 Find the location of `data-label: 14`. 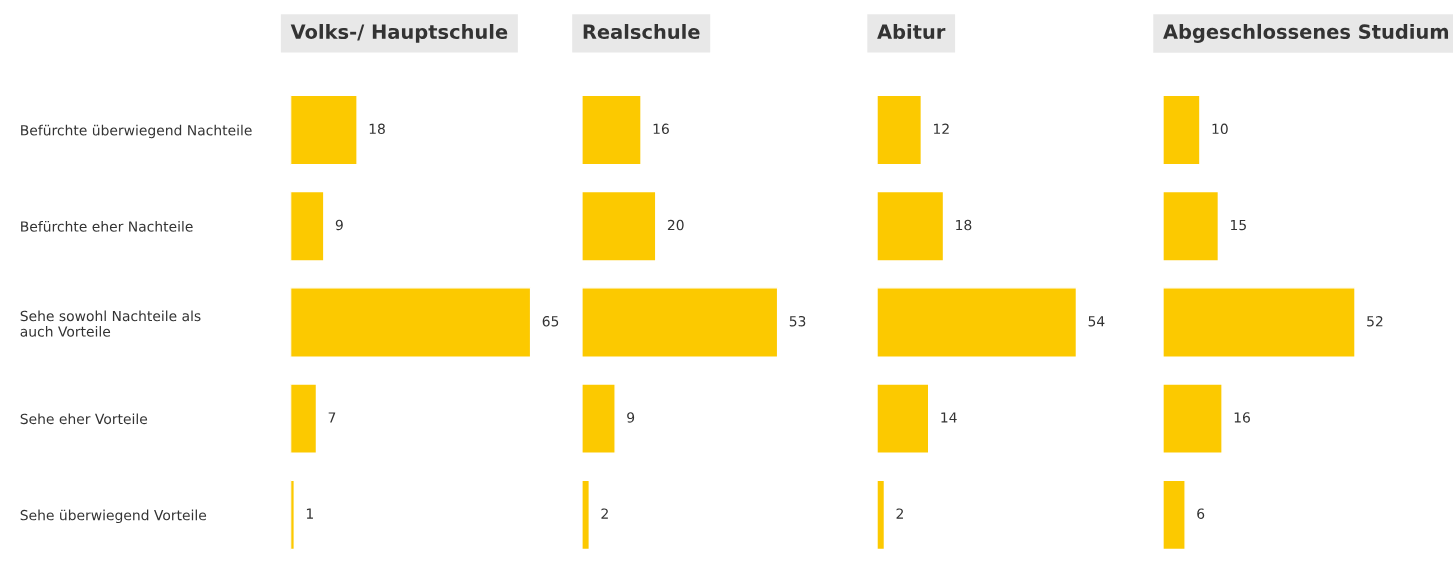

data-label: 14 is located at coordinates (949, 417).